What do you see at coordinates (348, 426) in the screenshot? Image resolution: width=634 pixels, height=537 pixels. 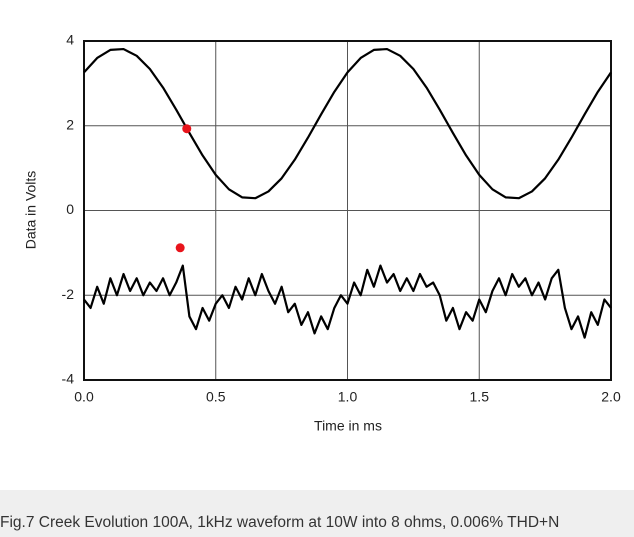 I see `x-axis-label: Time in ms` at bounding box center [348, 426].